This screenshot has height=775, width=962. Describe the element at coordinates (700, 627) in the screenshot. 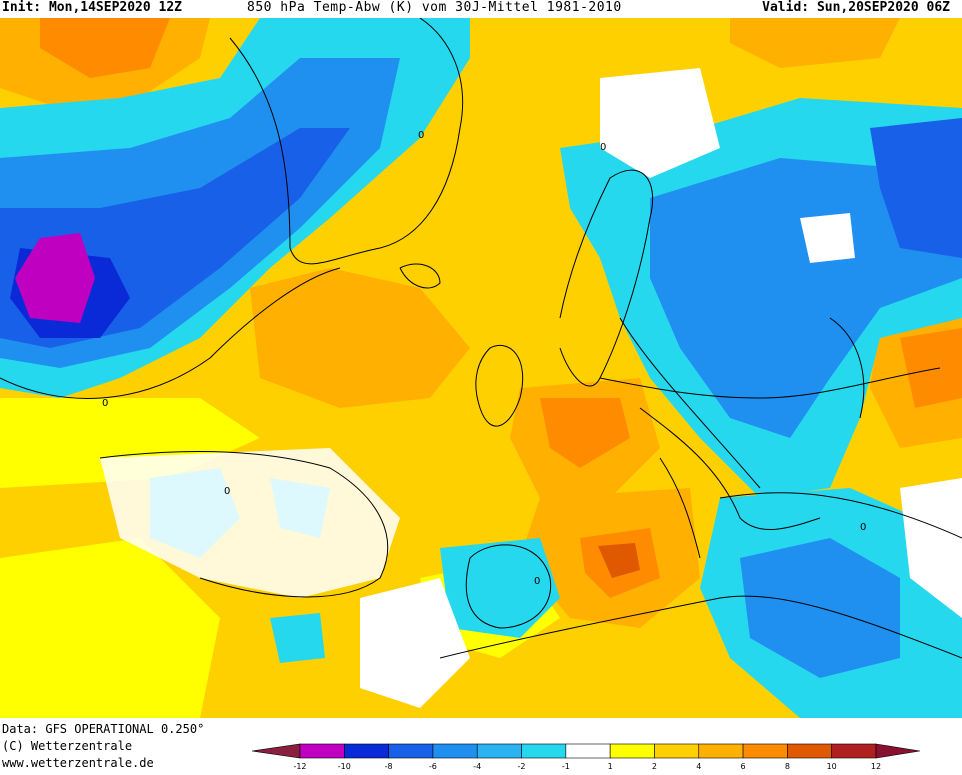

I see `north-africa-coast` at that location.